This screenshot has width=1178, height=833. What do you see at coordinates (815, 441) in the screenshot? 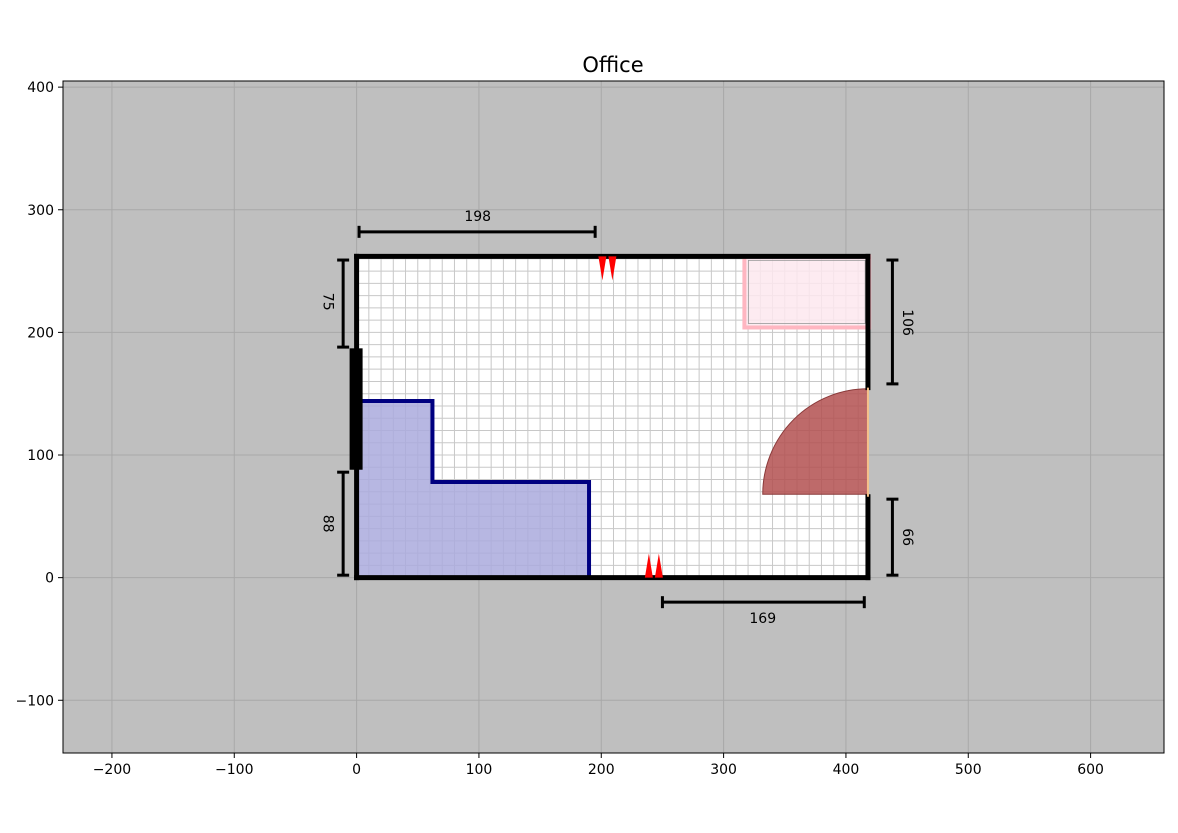
I see `door-swing` at bounding box center [815, 441].